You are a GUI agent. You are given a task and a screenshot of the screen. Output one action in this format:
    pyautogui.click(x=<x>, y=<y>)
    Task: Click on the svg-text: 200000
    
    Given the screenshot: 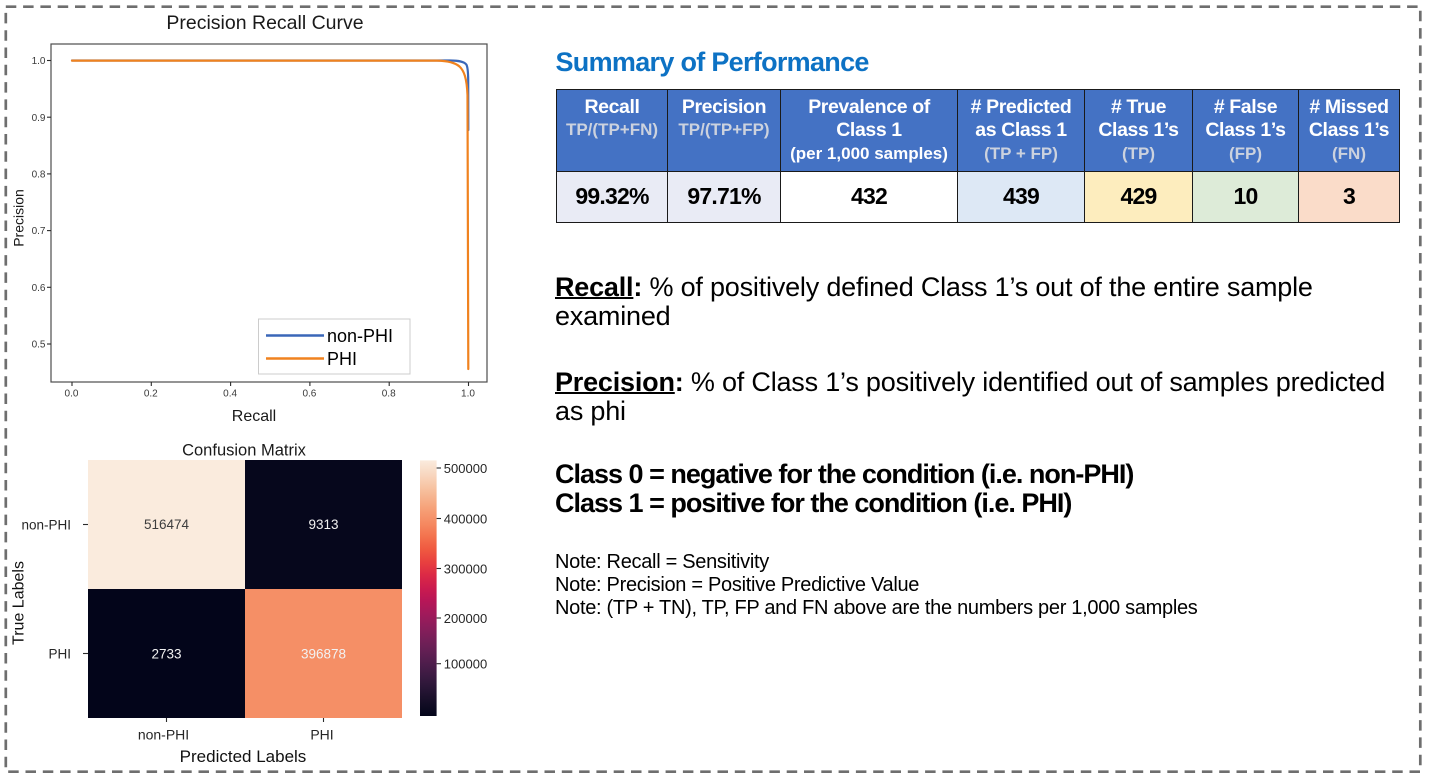 What is the action you would take?
    pyautogui.click(x=465, y=618)
    